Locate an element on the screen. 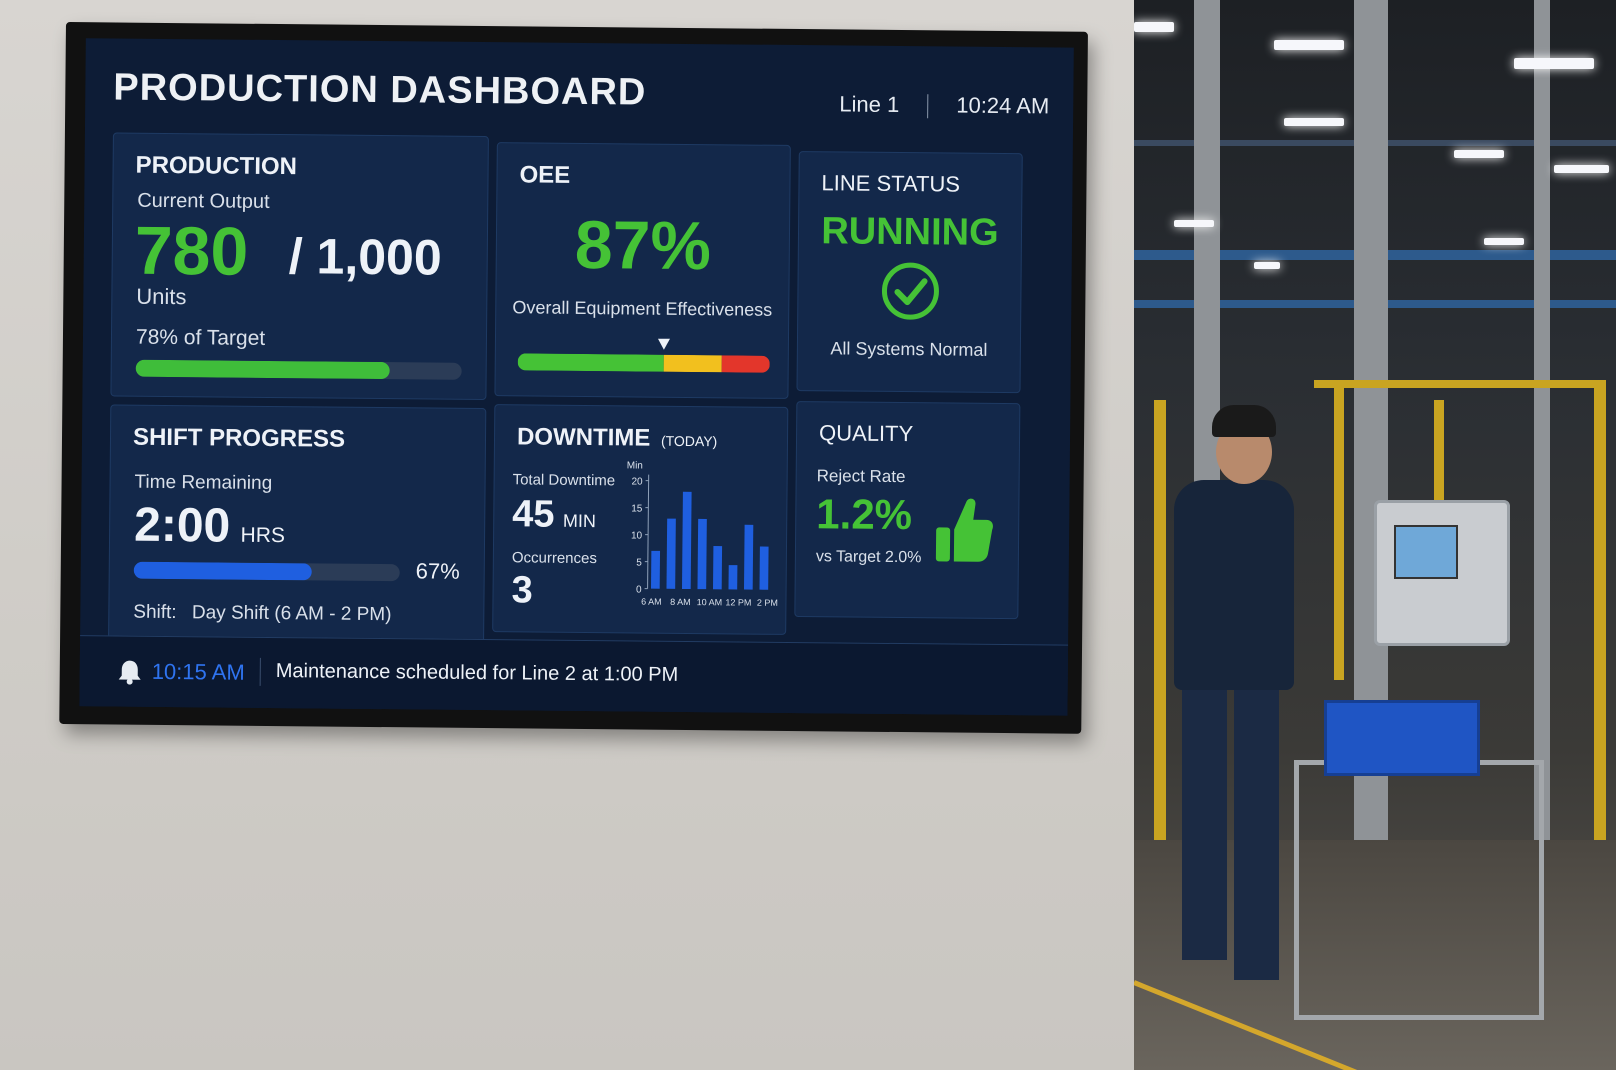  clock: 10:24 AM is located at coordinates (1003, 105).